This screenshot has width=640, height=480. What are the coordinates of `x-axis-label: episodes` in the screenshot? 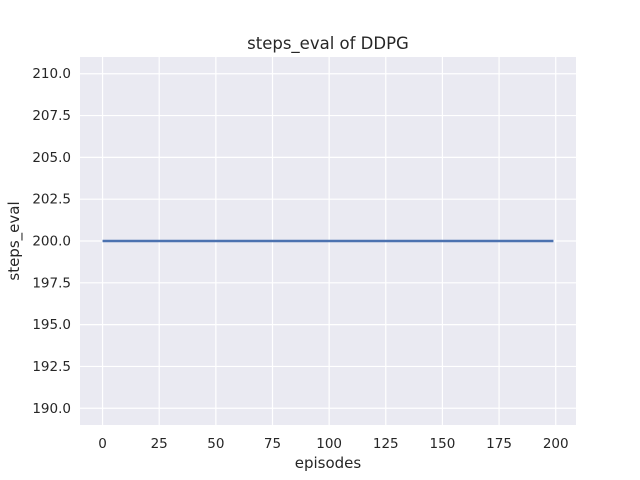 It's located at (328, 463).